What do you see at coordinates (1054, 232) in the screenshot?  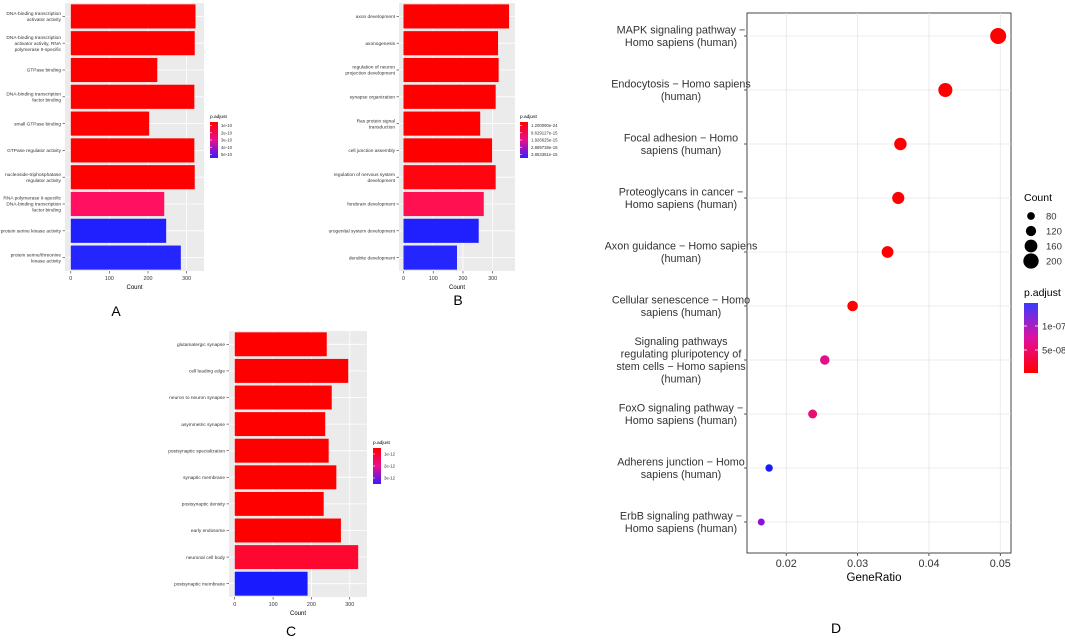 I see `size-legend-label-d: 120` at bounding box center [1054, 232].